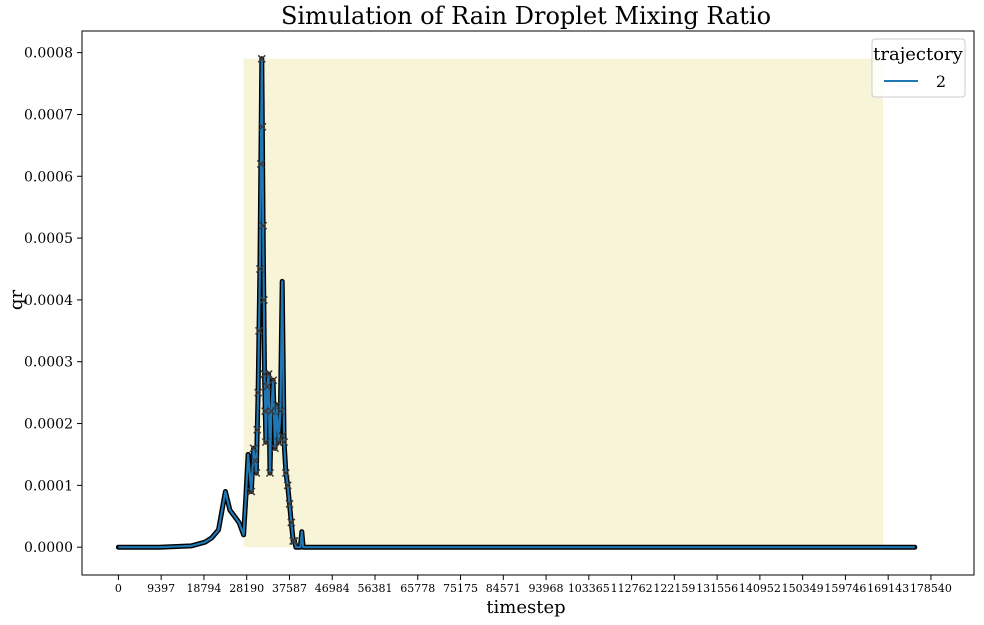 The image size is (984, 625). What do you see at coordinates (16, 300) in the screenshot?
I see `y-axis-label: qr` at bounding box center [16, 300].